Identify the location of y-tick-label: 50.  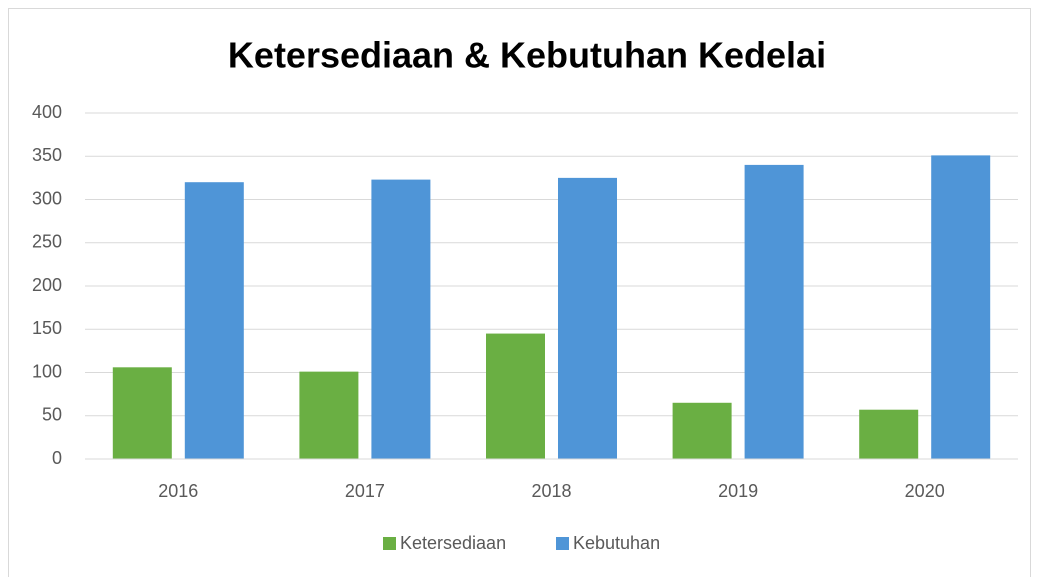
(52, 415).